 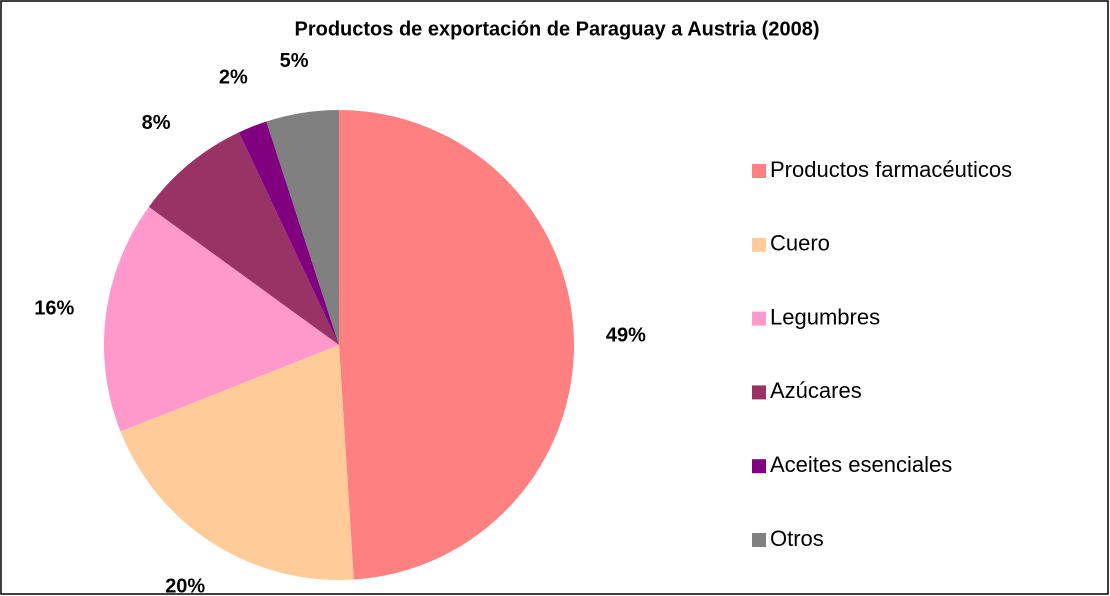 What do you see at coordinates (800, 243) in the screenshot?
I see `legend-label: Cuero` at bounding box center [800, 243].